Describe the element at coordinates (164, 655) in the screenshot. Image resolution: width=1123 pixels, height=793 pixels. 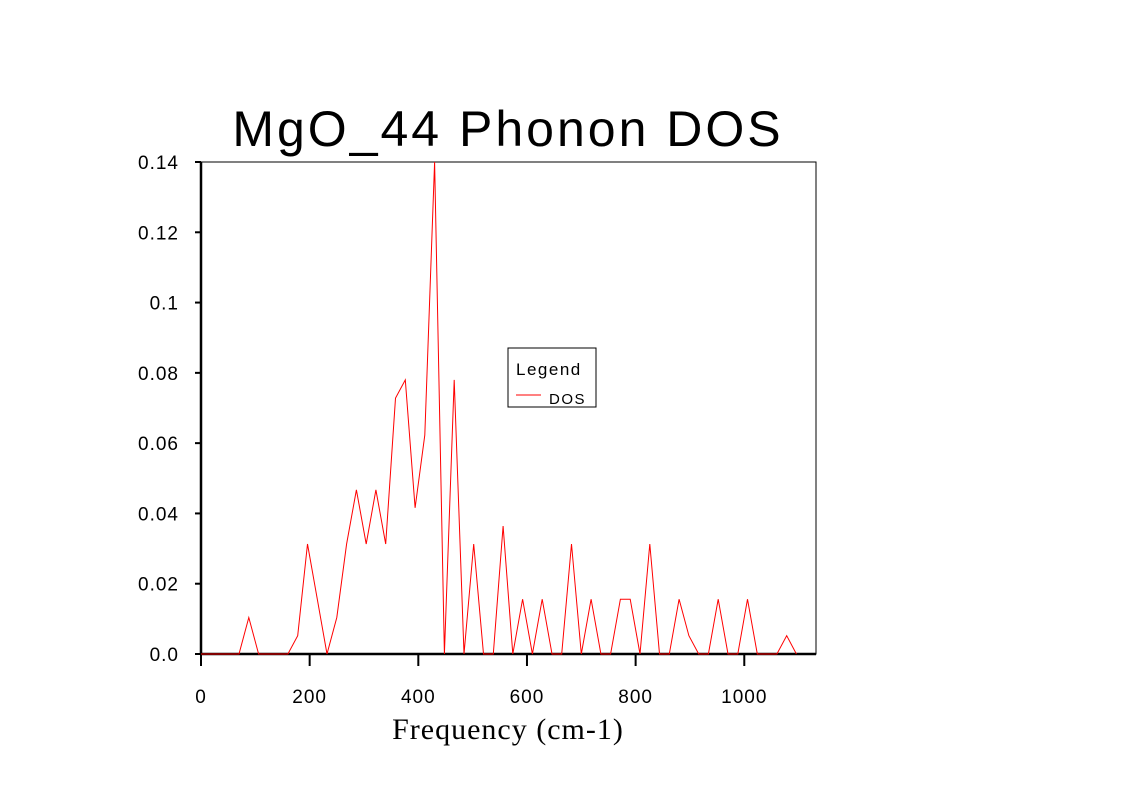
I see `y-tick-label: 0.0` at that location.